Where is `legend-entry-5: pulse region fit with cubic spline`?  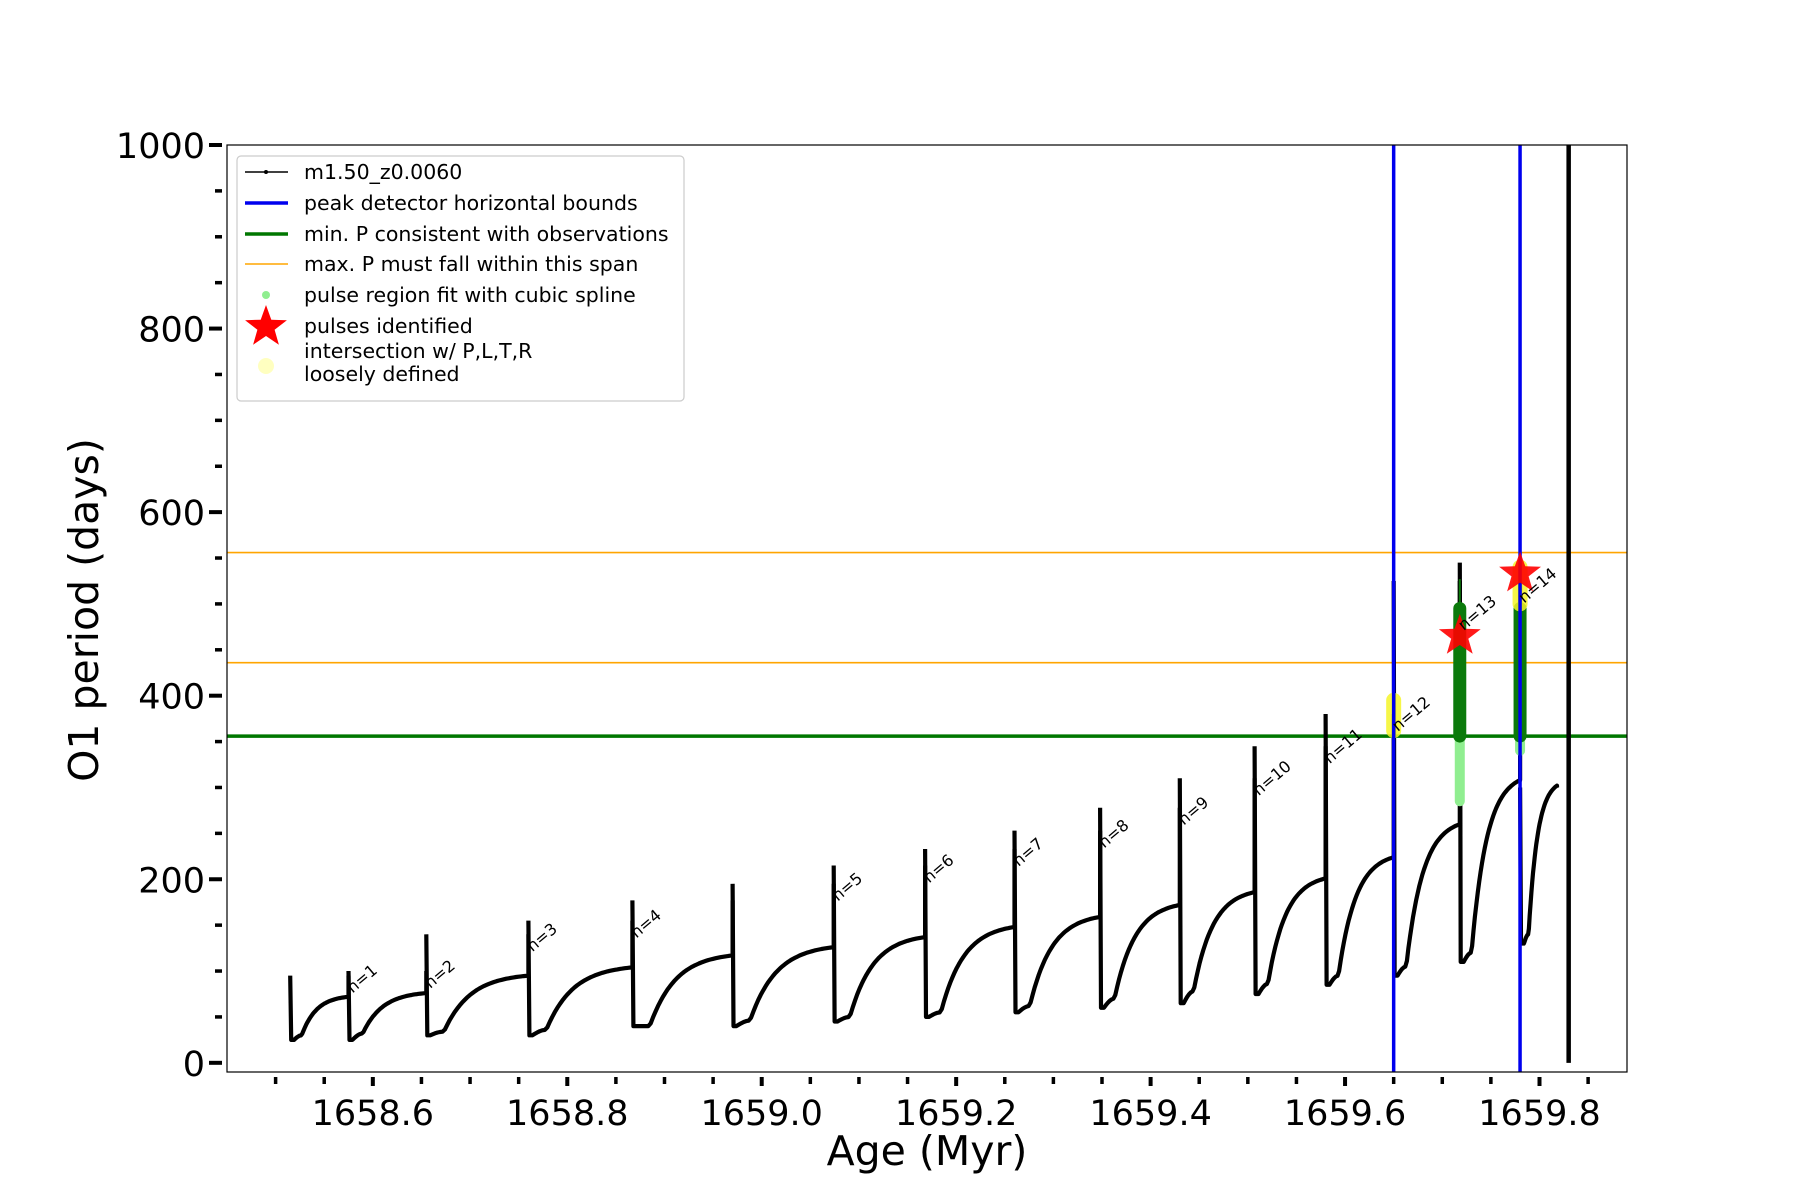
legend-entry-5: pulse region fit with cubic spline is located at coordinates (449, 295).